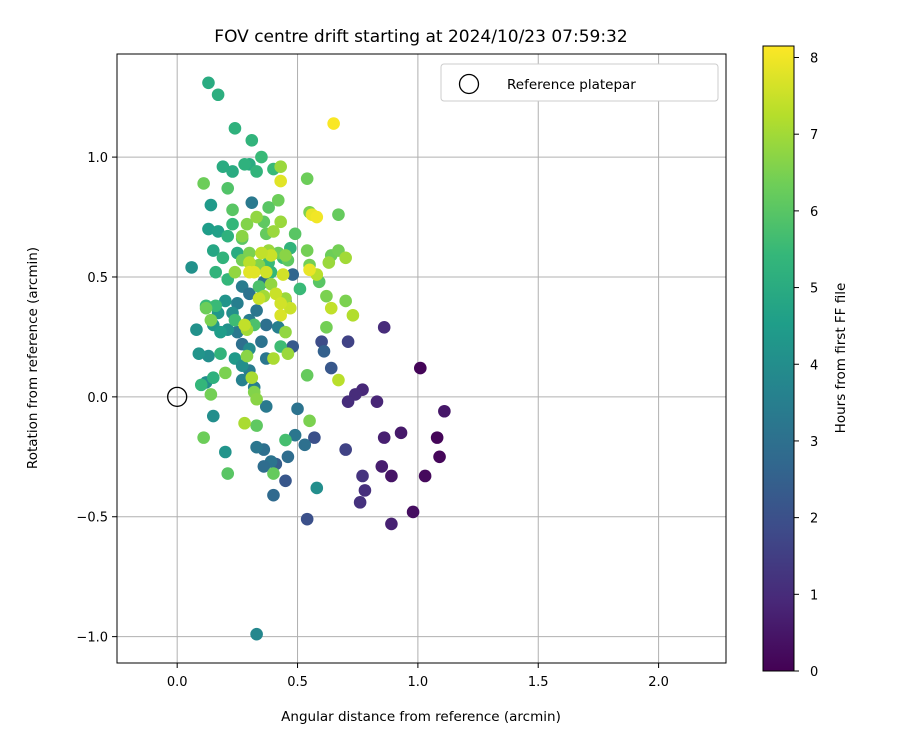 The height and width of the screenshot is (750, 900). Describe the element at coordinates (806, 366) in the screenshot. I see `colorbar-ticks: 0 1 2 3 4 5 6 7 8` at that location.